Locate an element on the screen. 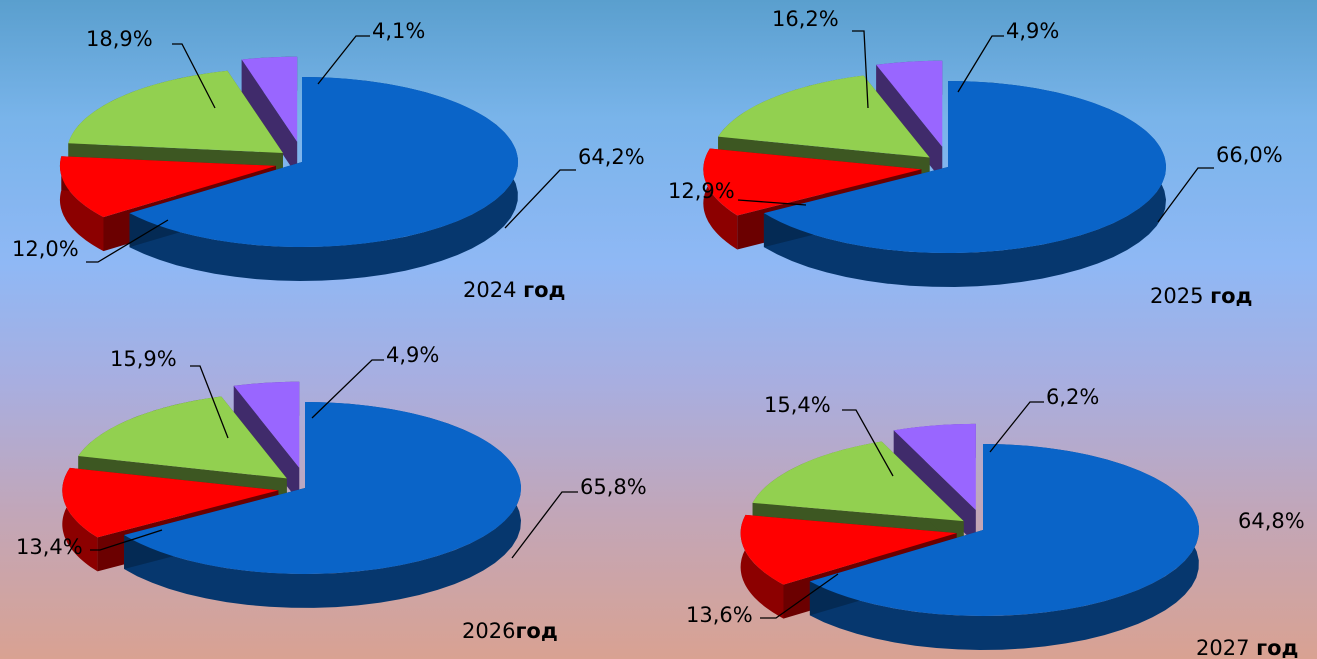 Image resolution: width=1317 pixels, height=659 pixels. year-number: 2024 is located at coordinates (493, 290).